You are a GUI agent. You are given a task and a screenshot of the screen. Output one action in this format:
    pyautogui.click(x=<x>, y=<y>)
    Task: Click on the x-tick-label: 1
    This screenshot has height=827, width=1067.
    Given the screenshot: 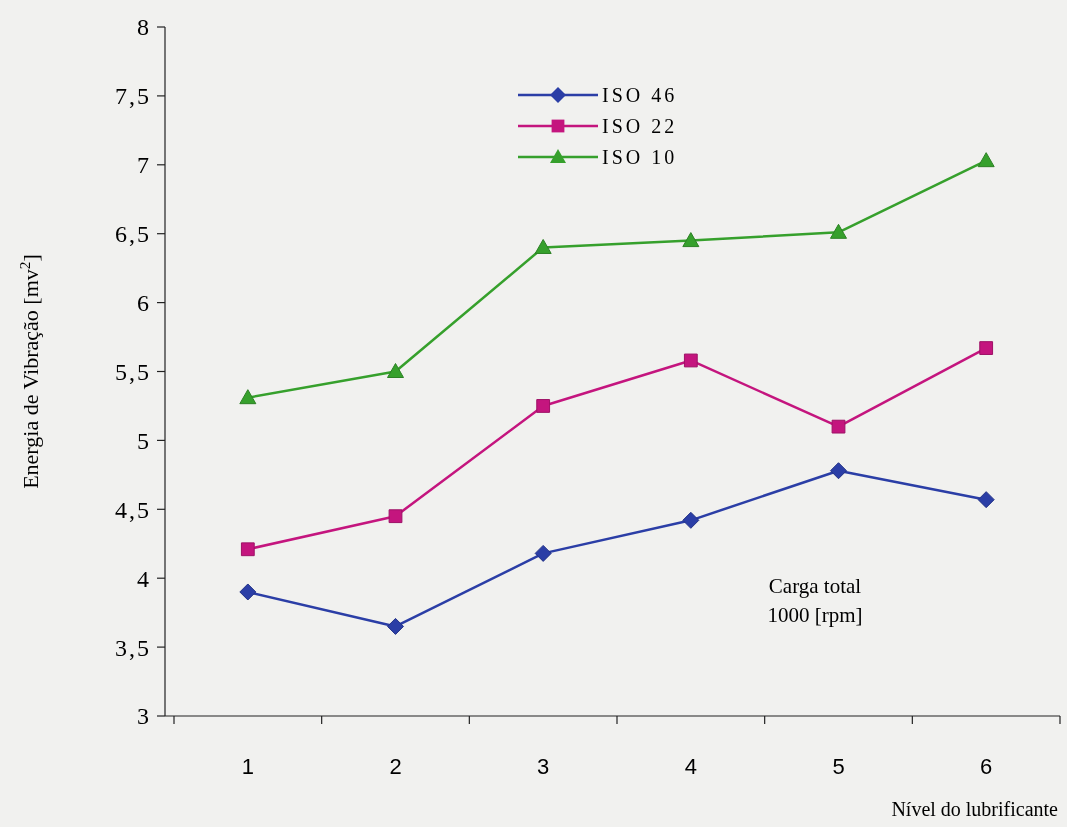 What is the action you would take?
    pyautogui.click(x=247, y=766)
    